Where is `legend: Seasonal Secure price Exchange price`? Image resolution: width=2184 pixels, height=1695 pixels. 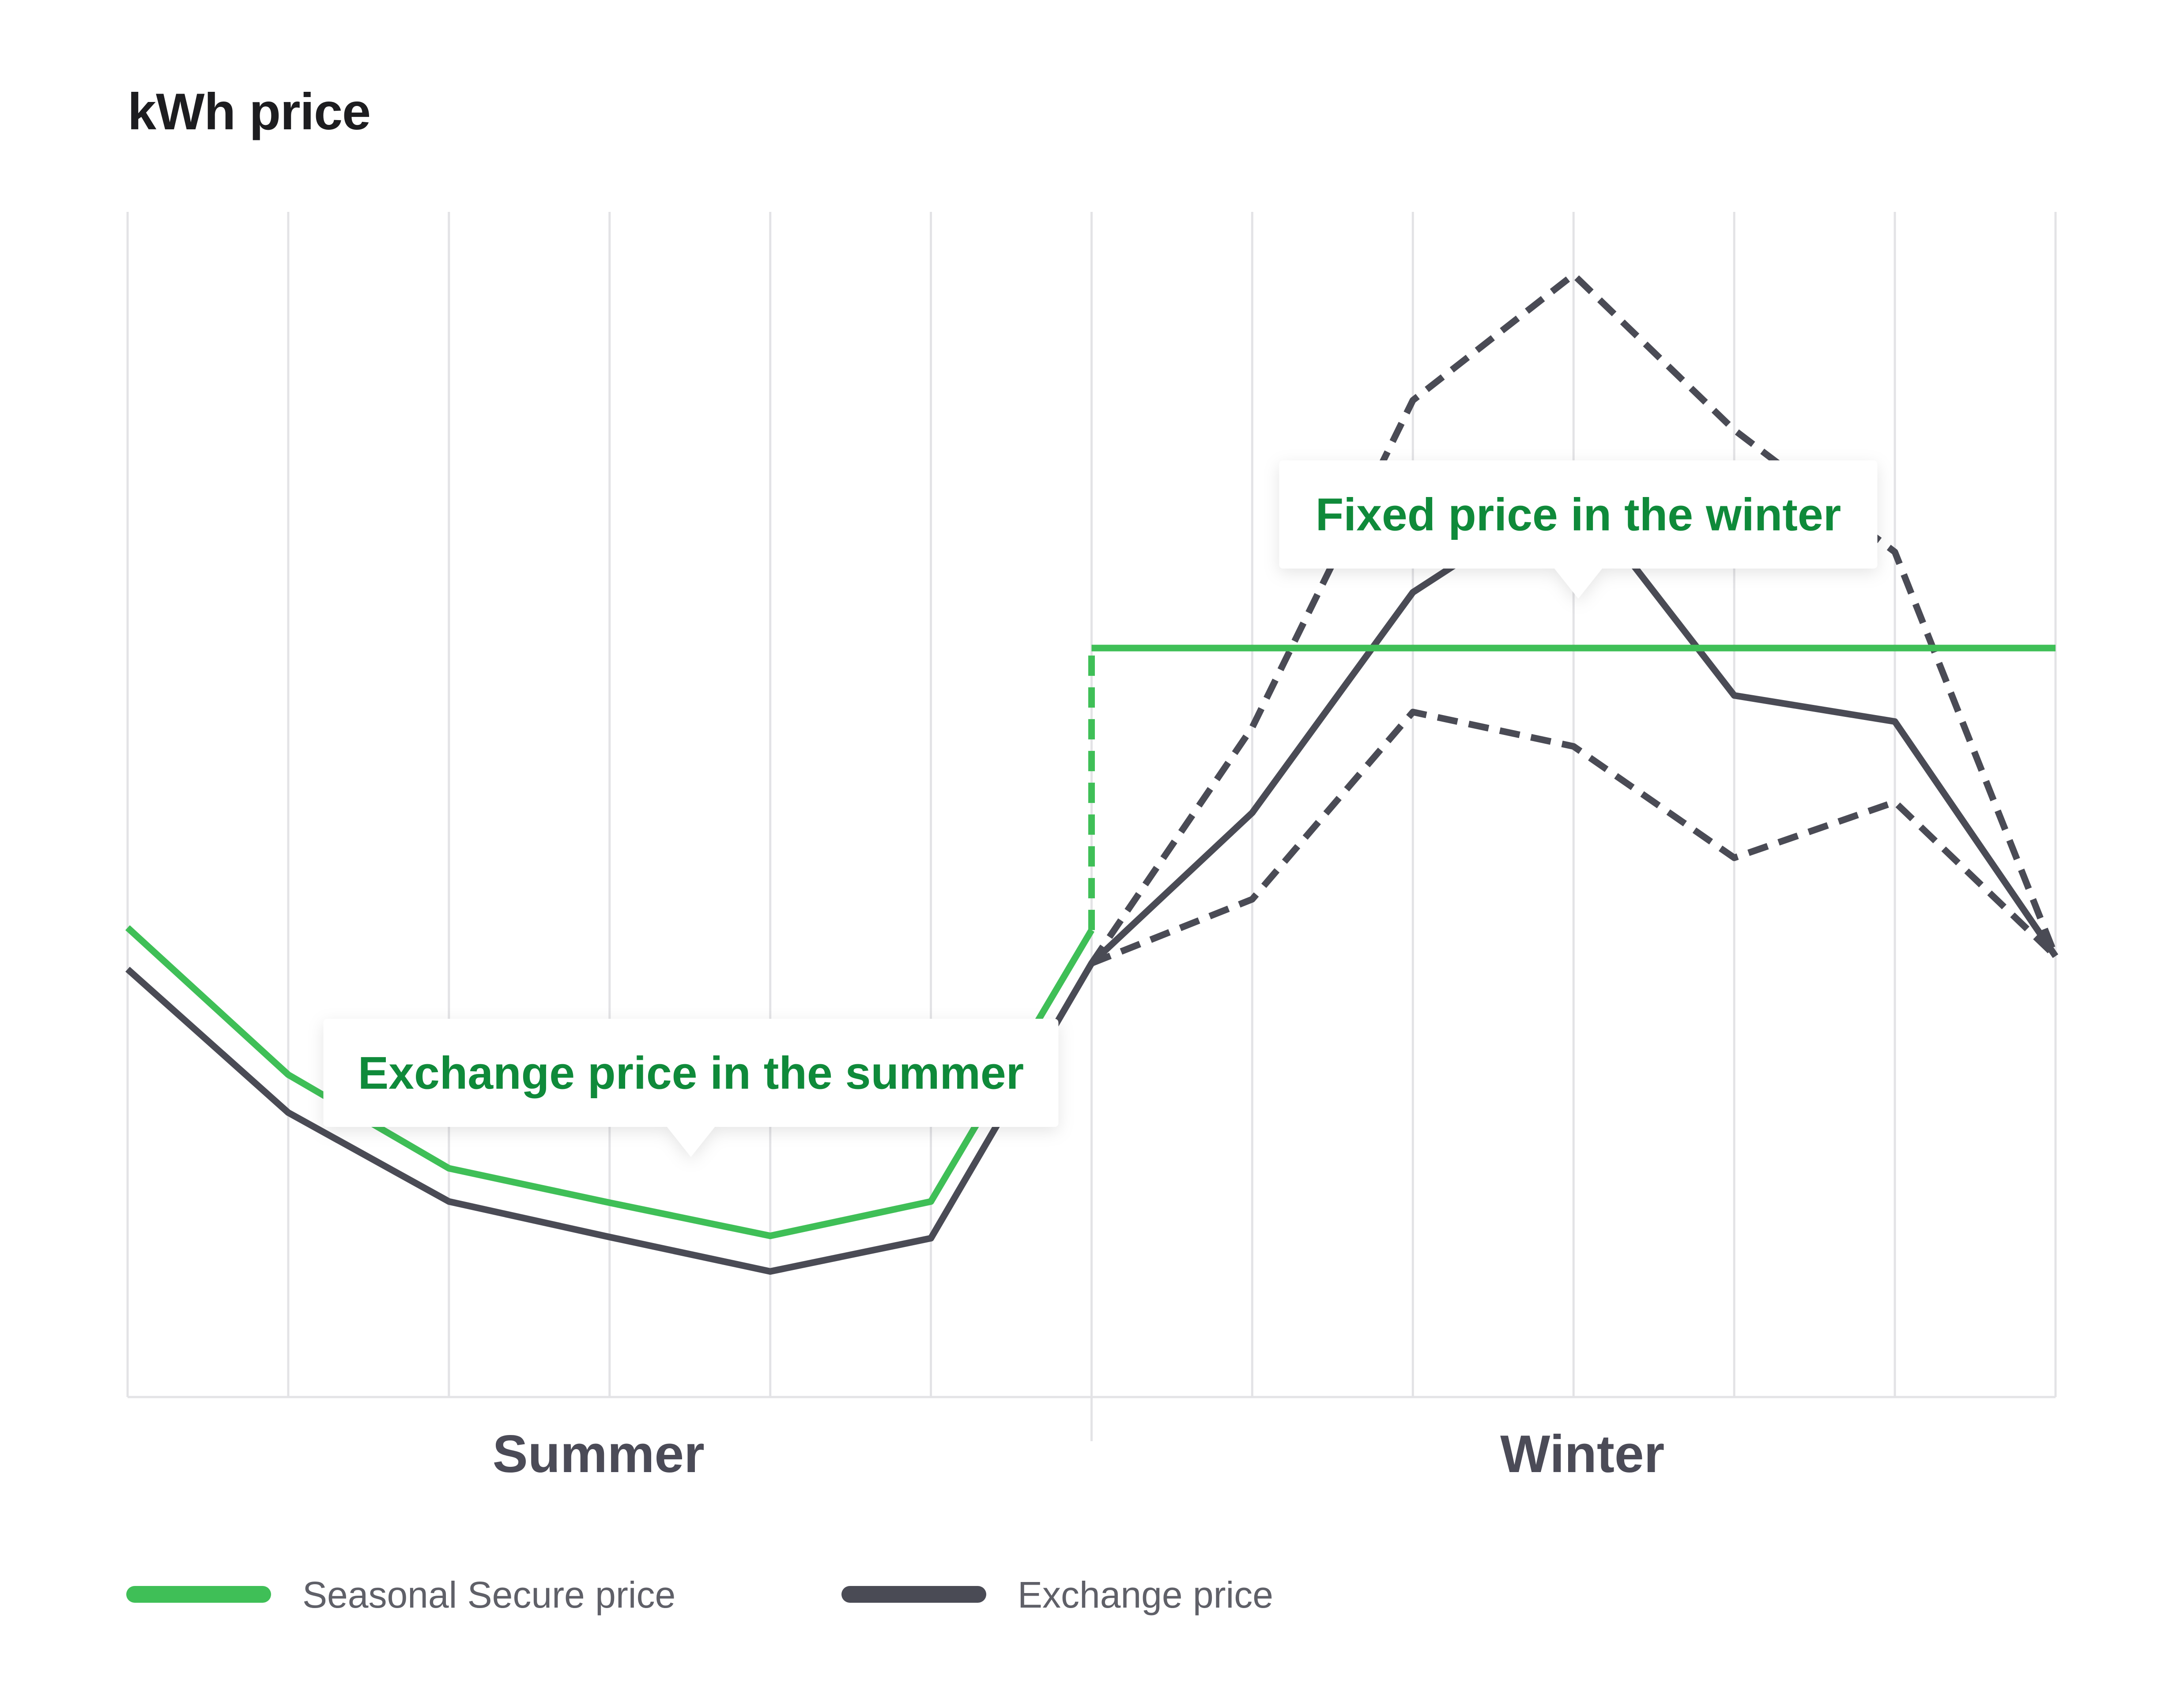 legend: Seasonal Secure price Exchange price is located at coordinates (699, 1595).